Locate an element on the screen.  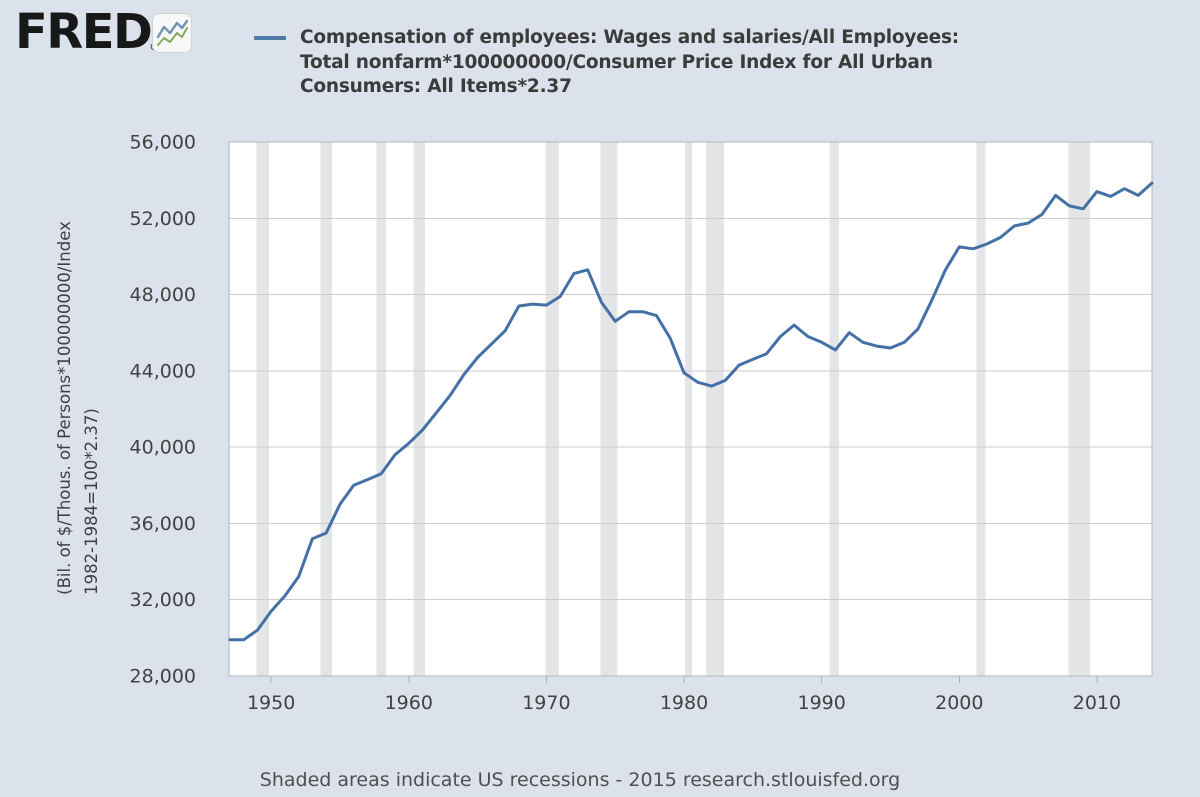
x-tick-label: 1950 is located at coordinates (271, 703).